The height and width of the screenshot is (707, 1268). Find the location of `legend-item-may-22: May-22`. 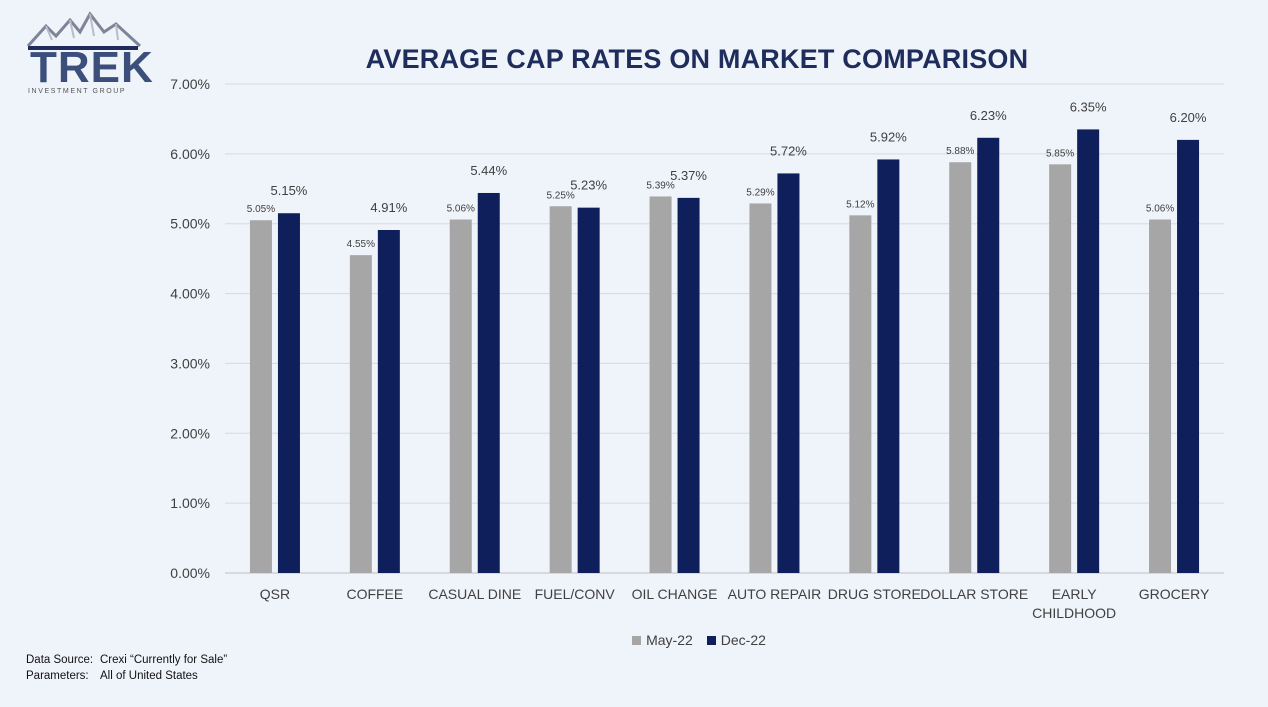

legend-item-may-22: May-22 is located at coordinates (662, 640).